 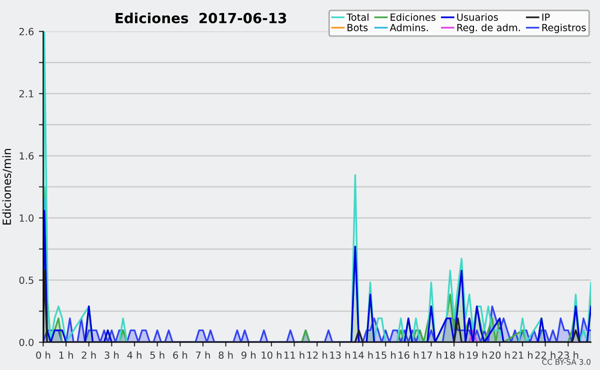 What do you see at coordinates (294, 355) in the screenshot?
I see `x-tick-label: 11 h` at bounding box center [294, 355].